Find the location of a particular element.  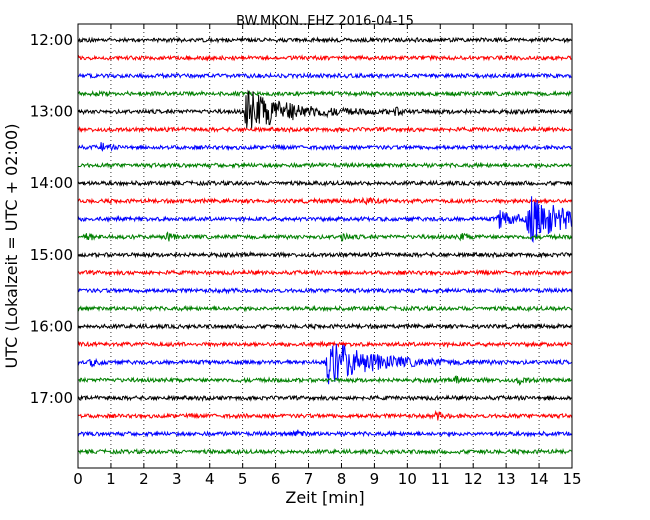

x-tick-label-14: 14 is located at coordinates (539, 479).